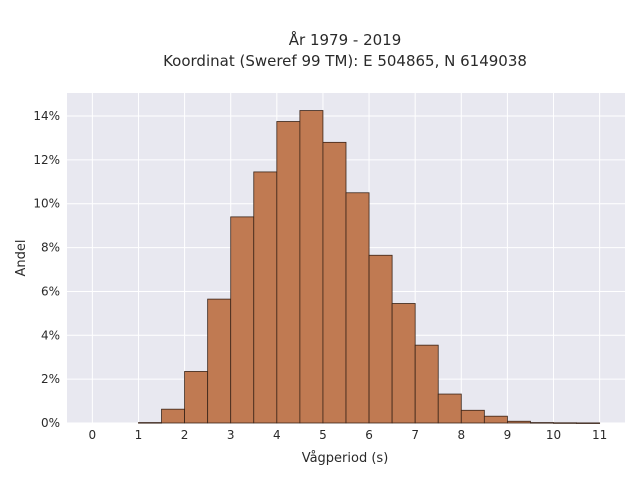 This screenshot has width=640, height=480. I want to click on y-tick-labels: 0% 2% 4% 6% 8% 10% 12% 14%, so click(46, 269).